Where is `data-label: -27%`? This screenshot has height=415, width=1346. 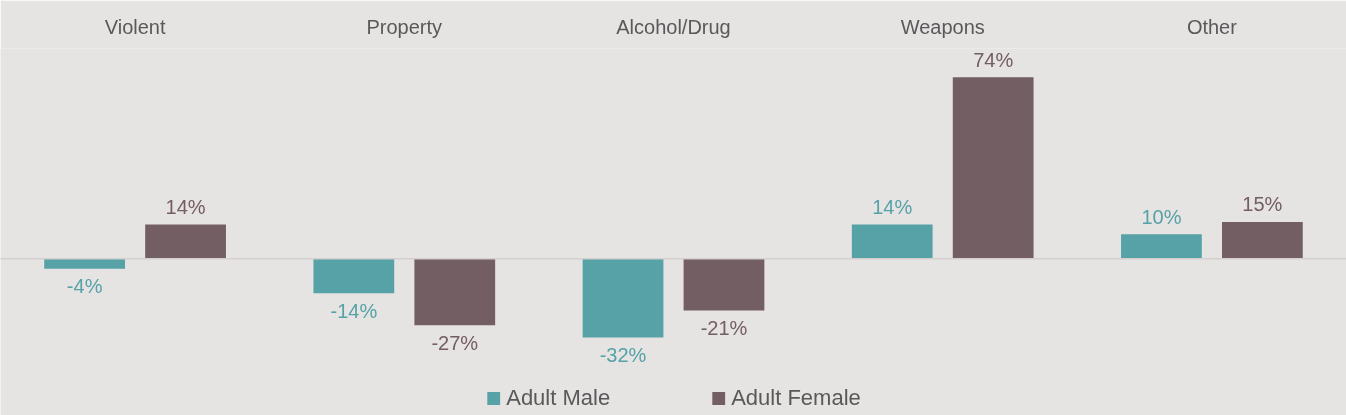 data-label: -27% is located at coordinates (455, 342).